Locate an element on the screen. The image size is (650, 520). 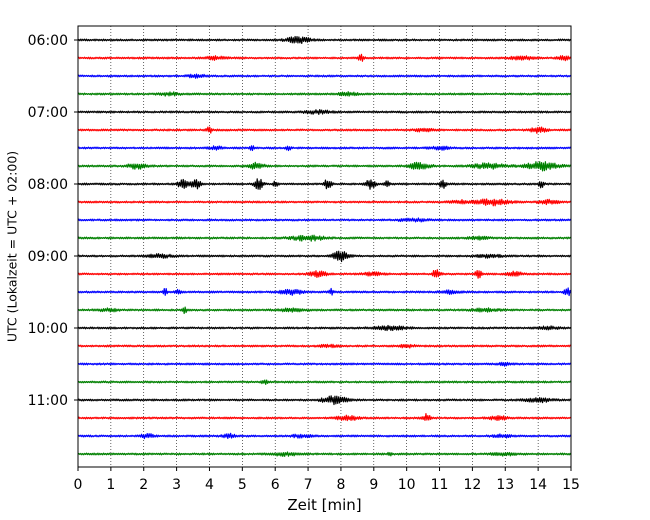
y-tick-label: 06:00 is located at coordinates (48, 41).